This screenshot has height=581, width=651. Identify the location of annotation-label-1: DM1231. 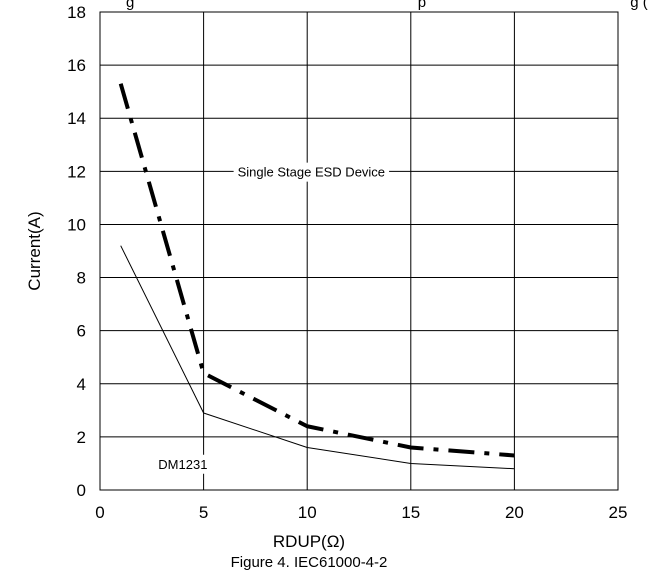
(182, 464).